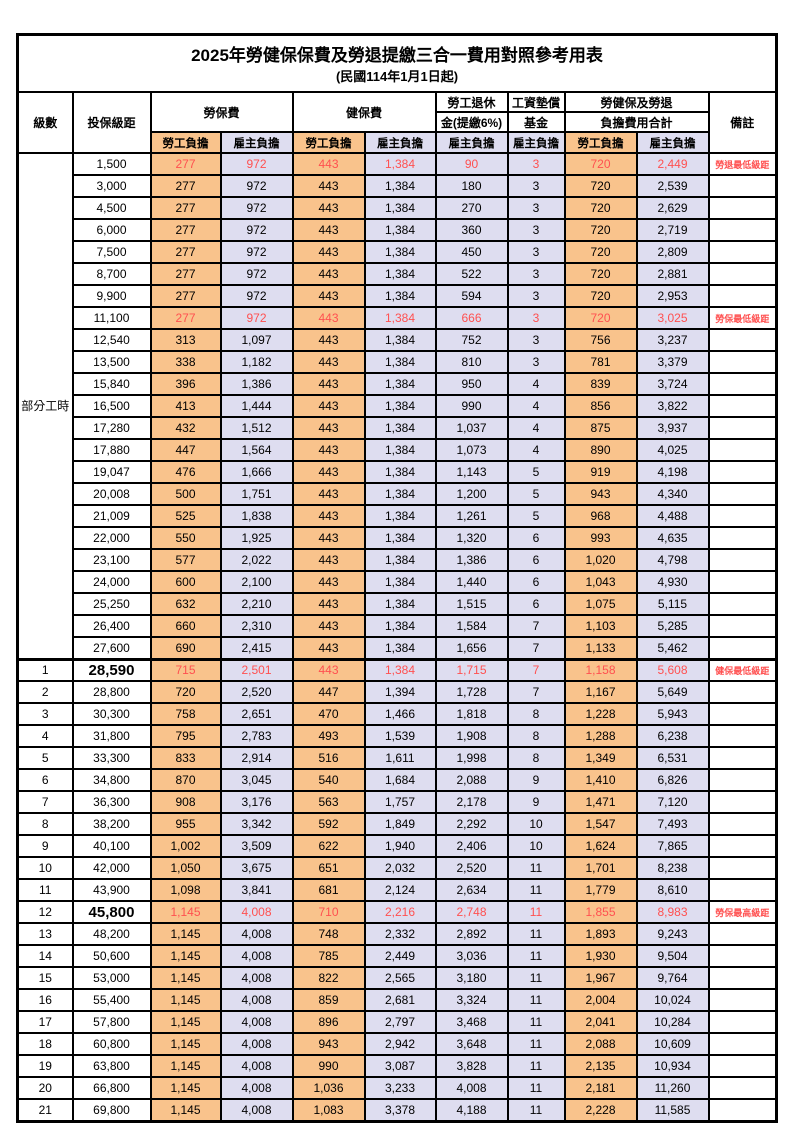  I want to click on total-employer-cell: 6,531, so click(672, 758).